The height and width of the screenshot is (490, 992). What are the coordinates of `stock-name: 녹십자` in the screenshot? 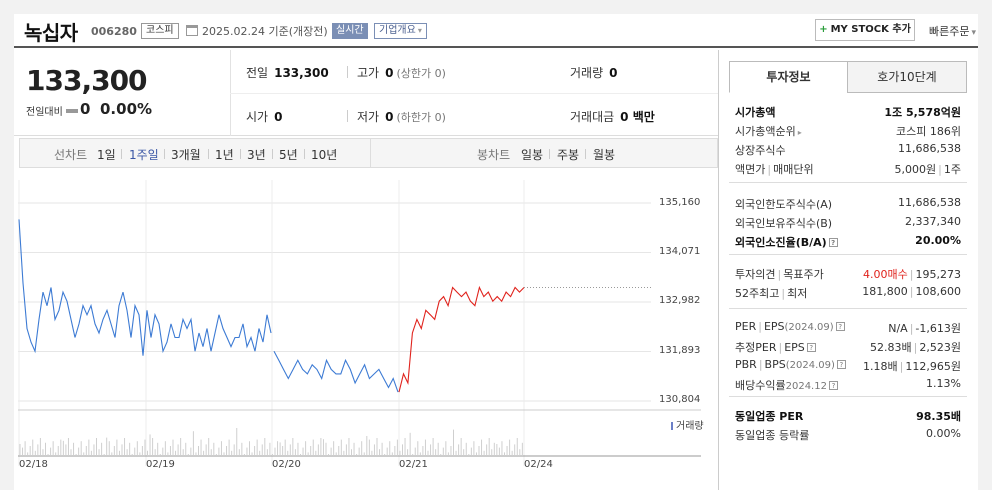 It's located at (51, 33).